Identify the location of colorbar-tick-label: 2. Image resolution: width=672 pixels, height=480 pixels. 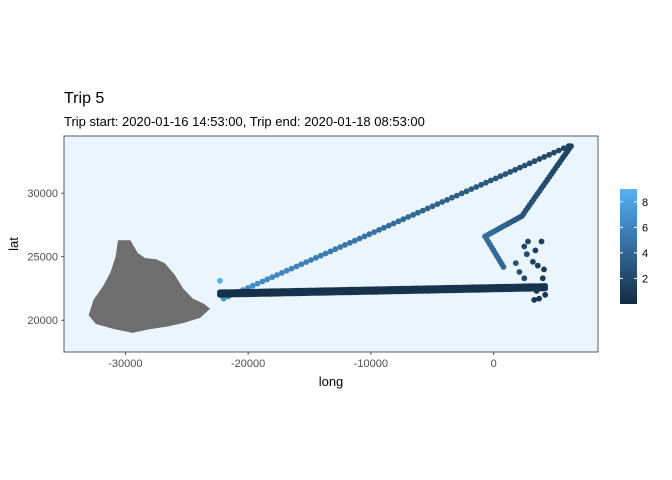
(645, 279).